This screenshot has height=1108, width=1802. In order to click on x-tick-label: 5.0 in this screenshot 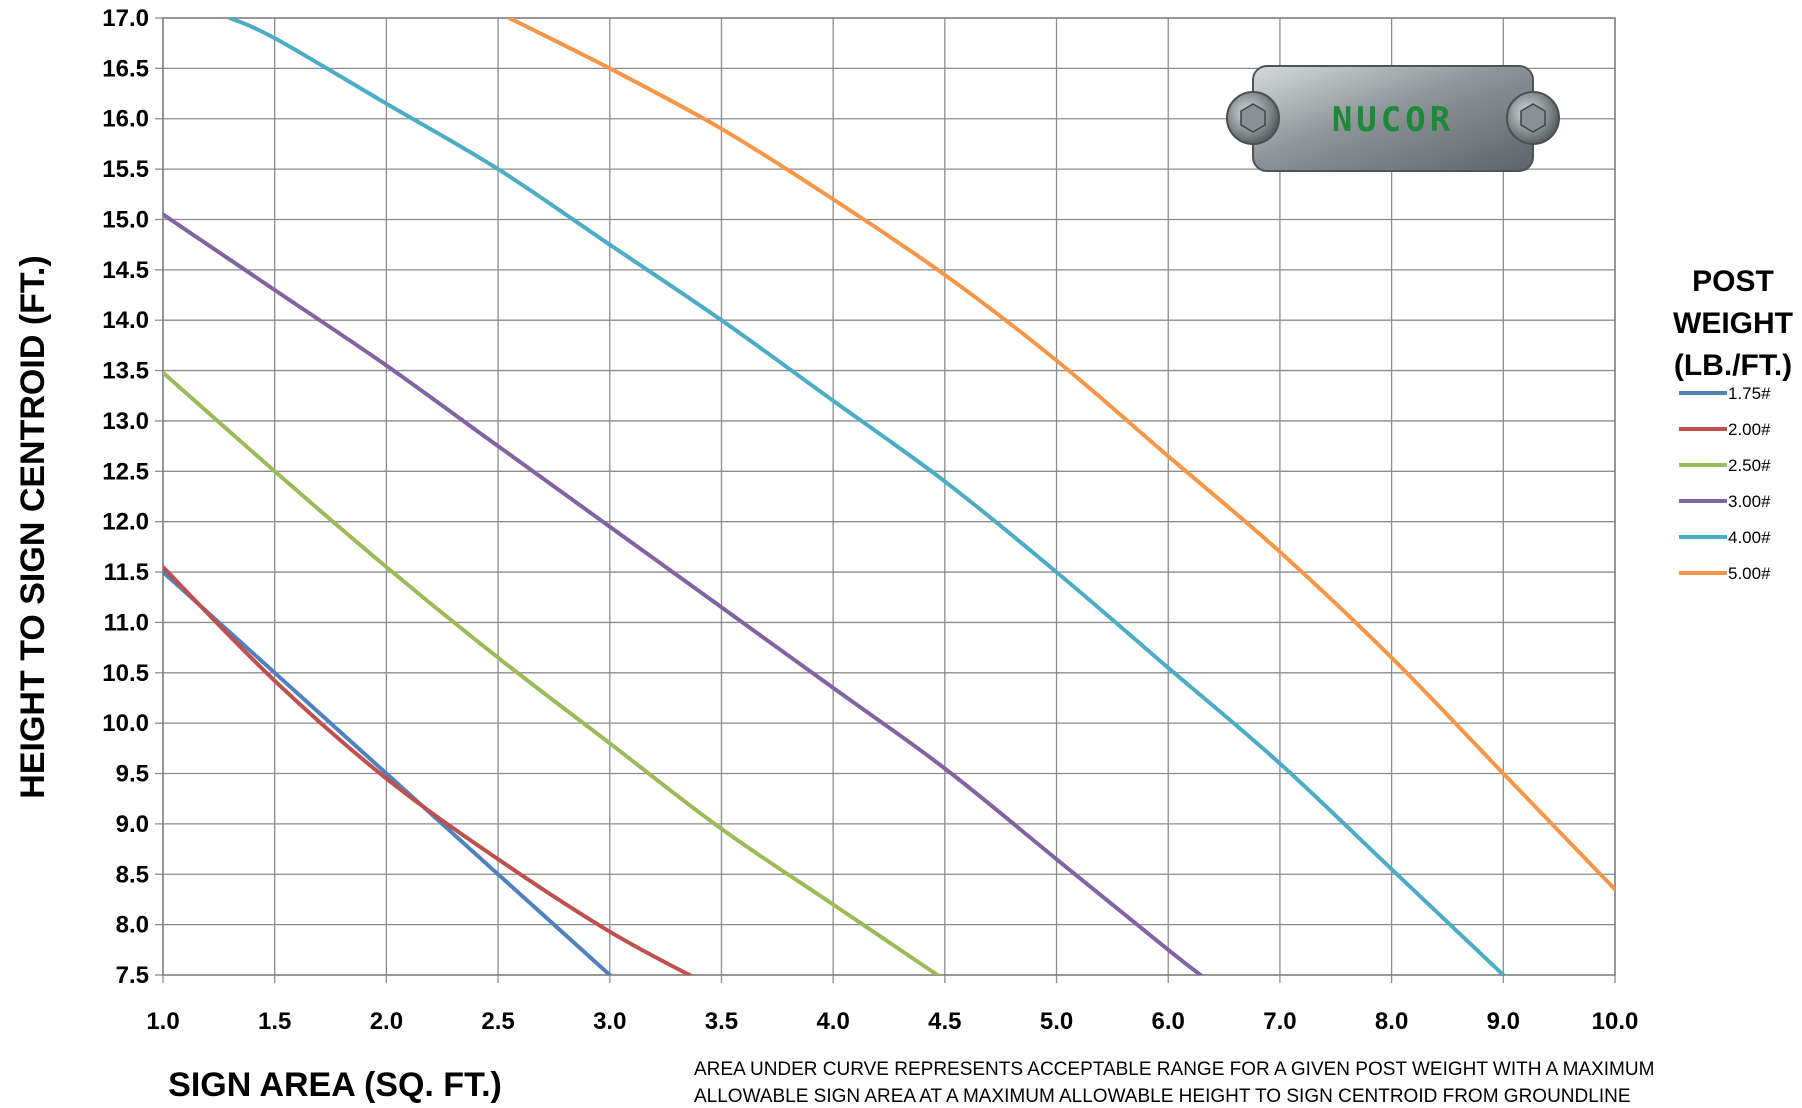, I will do `click(1056, 1021)`.